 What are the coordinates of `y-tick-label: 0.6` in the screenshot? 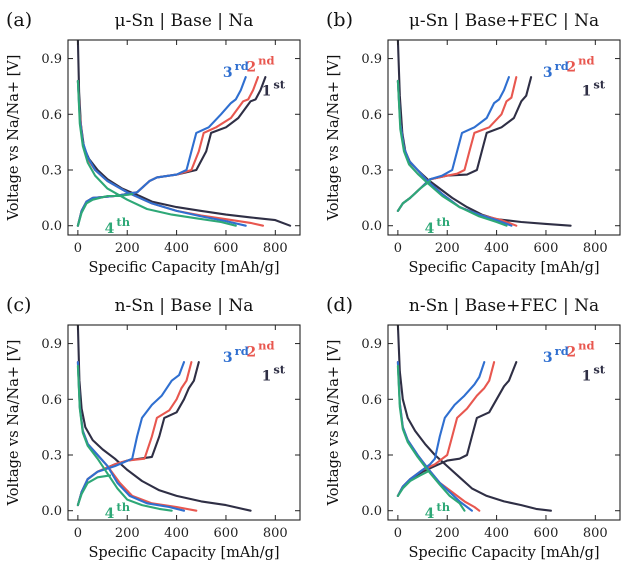 It's located at (51, 400).